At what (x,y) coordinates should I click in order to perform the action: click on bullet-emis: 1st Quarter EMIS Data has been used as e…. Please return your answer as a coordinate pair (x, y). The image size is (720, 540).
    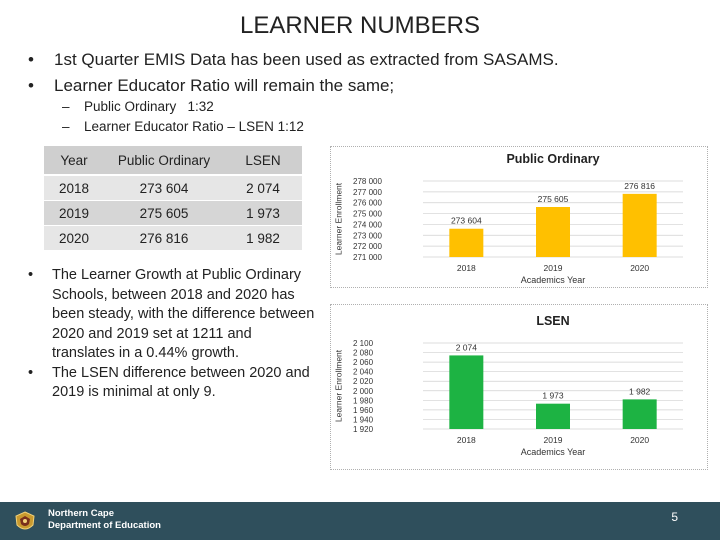
    Looking at the image, I should click on (293, 60).